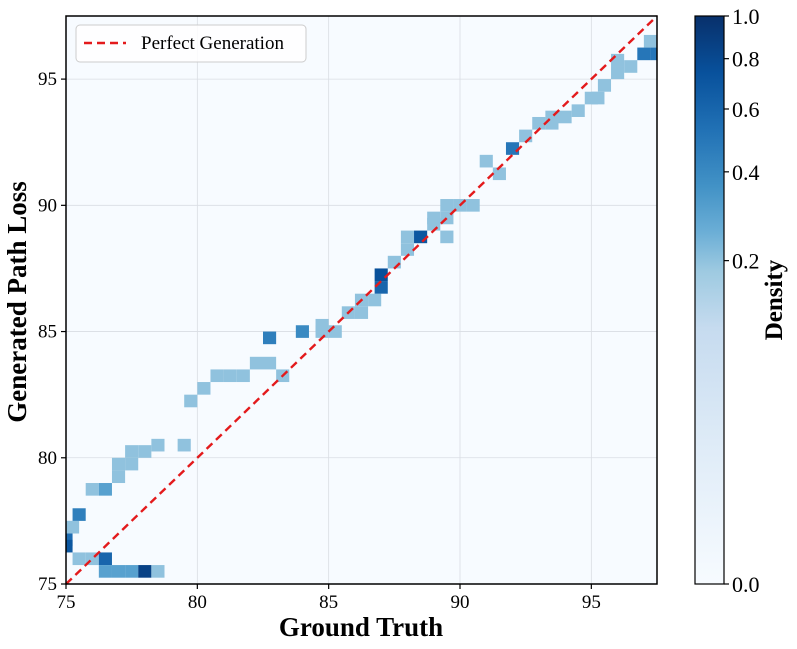 This screenshot has width=797, height=649. I want to click on y-axis-ticks: 75 80 85 90 95, so click(52, 332).